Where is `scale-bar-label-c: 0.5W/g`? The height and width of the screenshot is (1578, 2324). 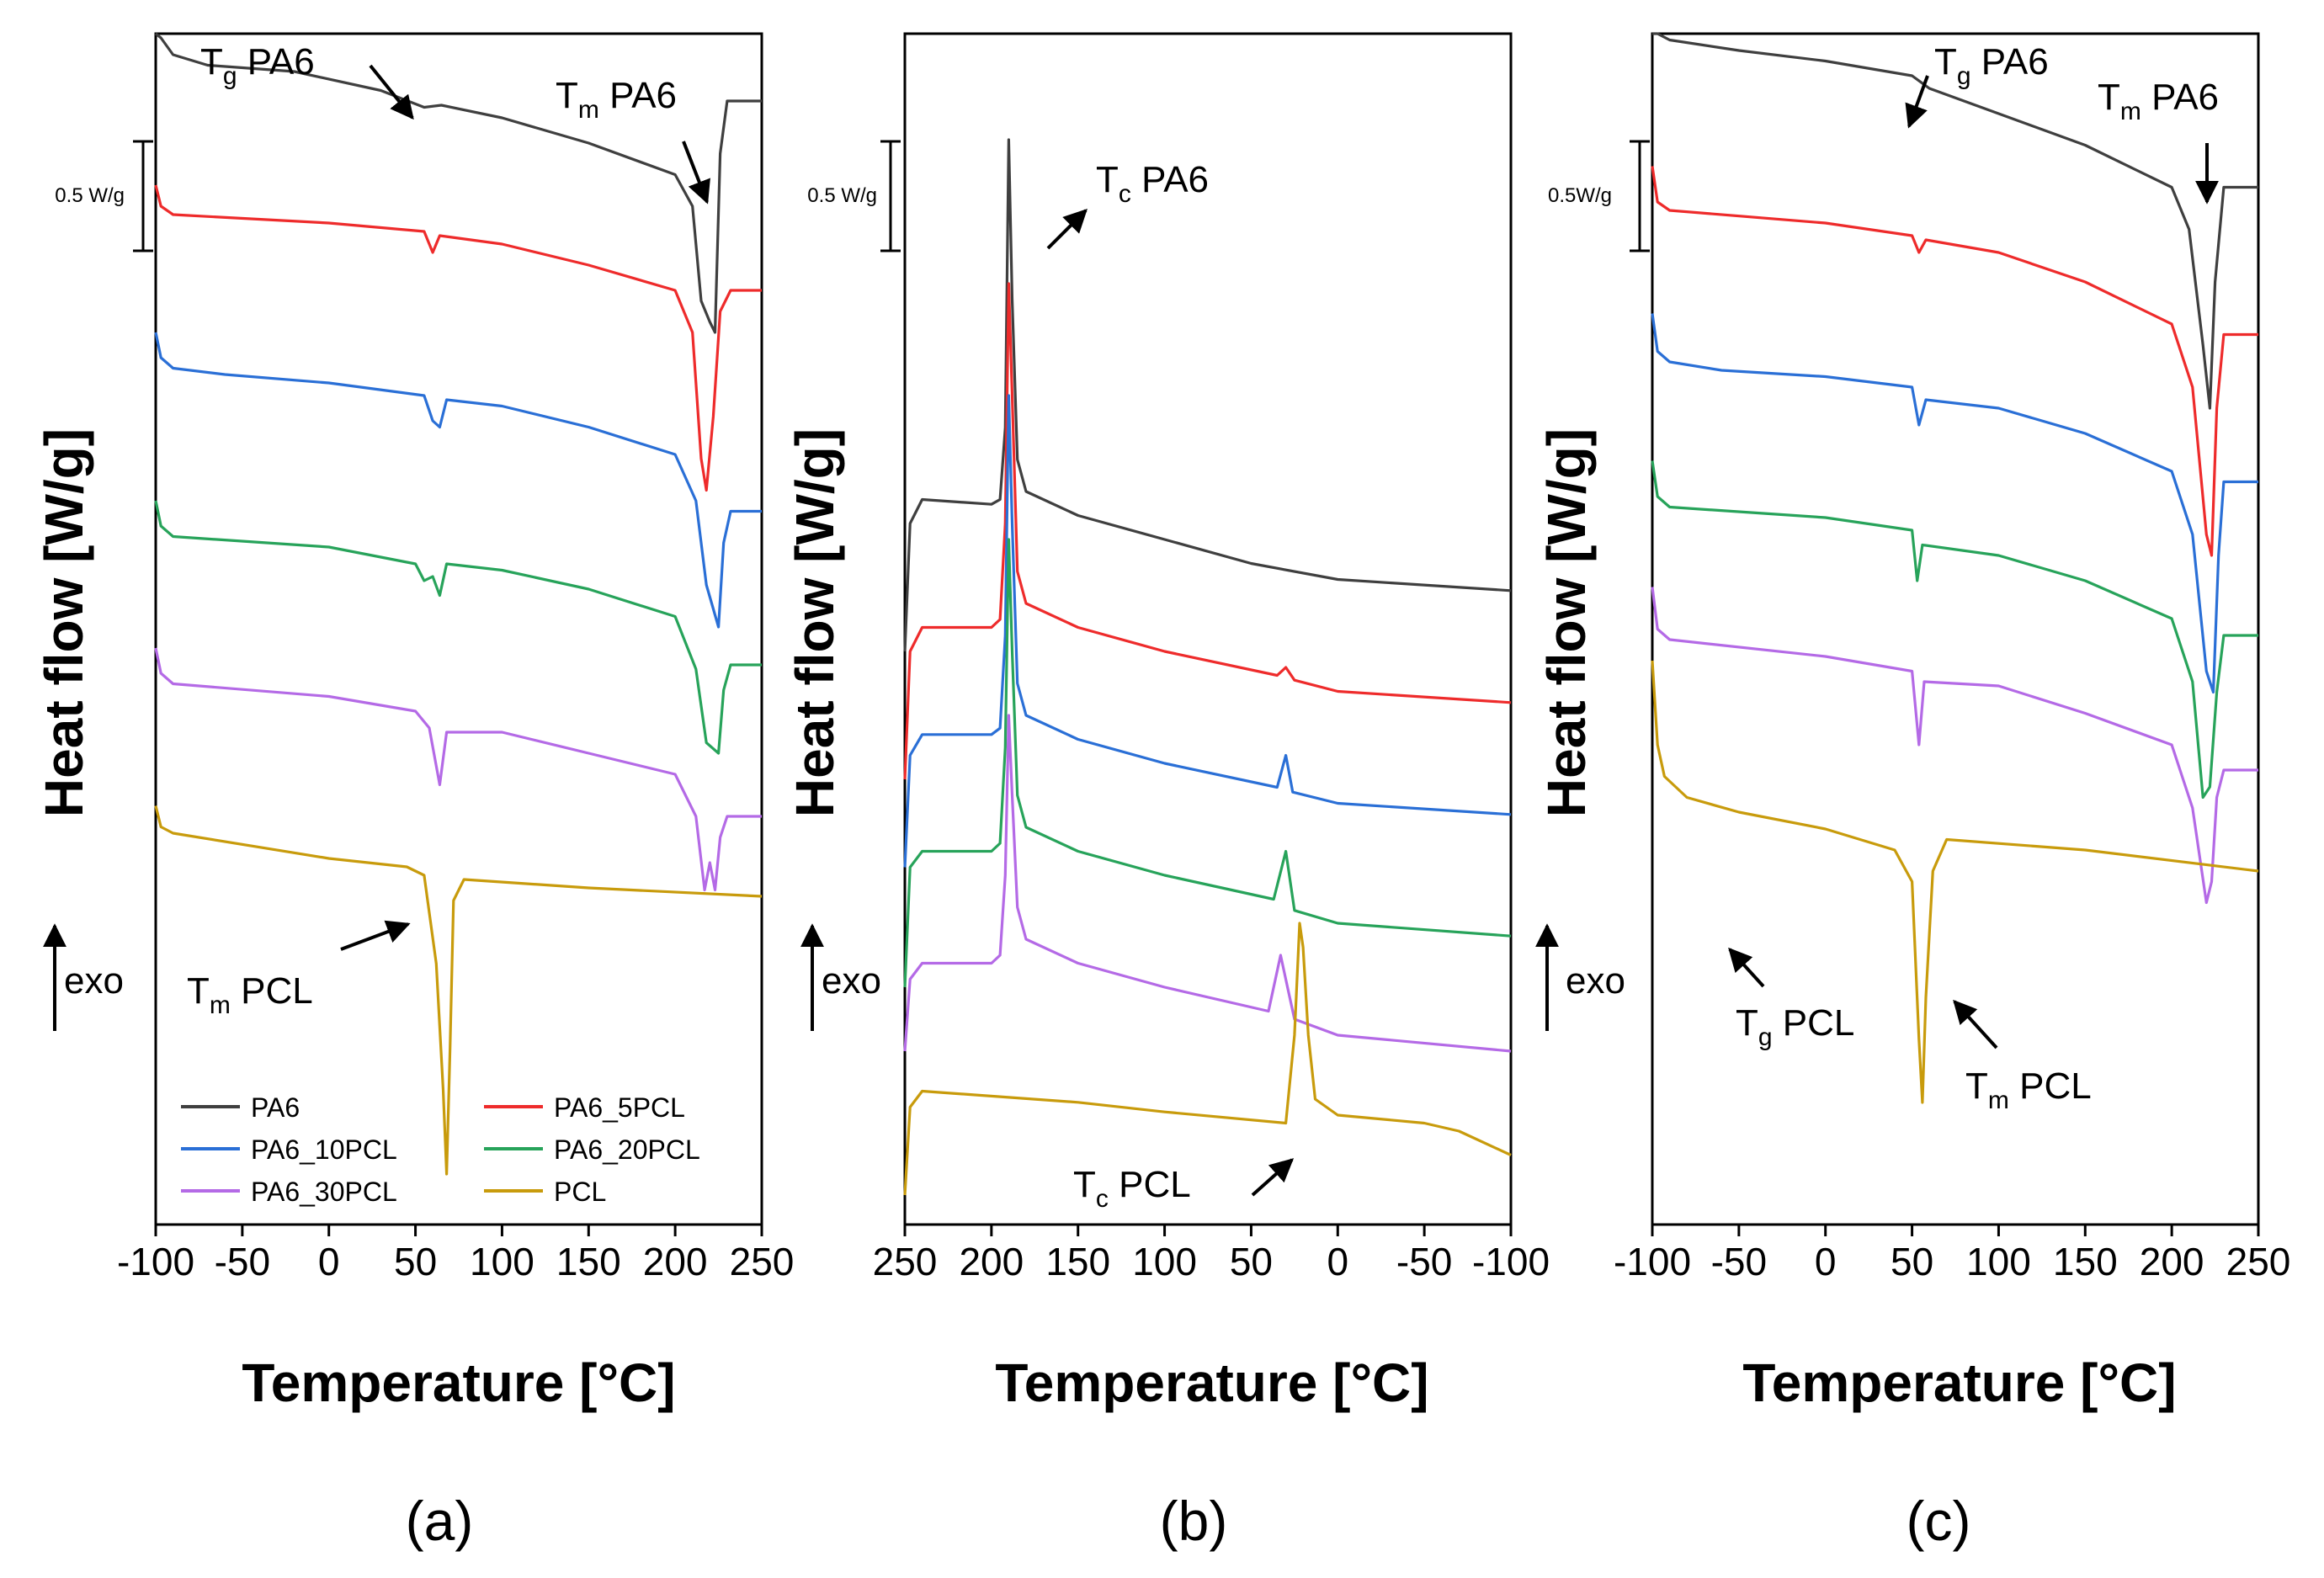
scale-bar-label-c: 0.5W/g is located at coordinates (1580, 195).